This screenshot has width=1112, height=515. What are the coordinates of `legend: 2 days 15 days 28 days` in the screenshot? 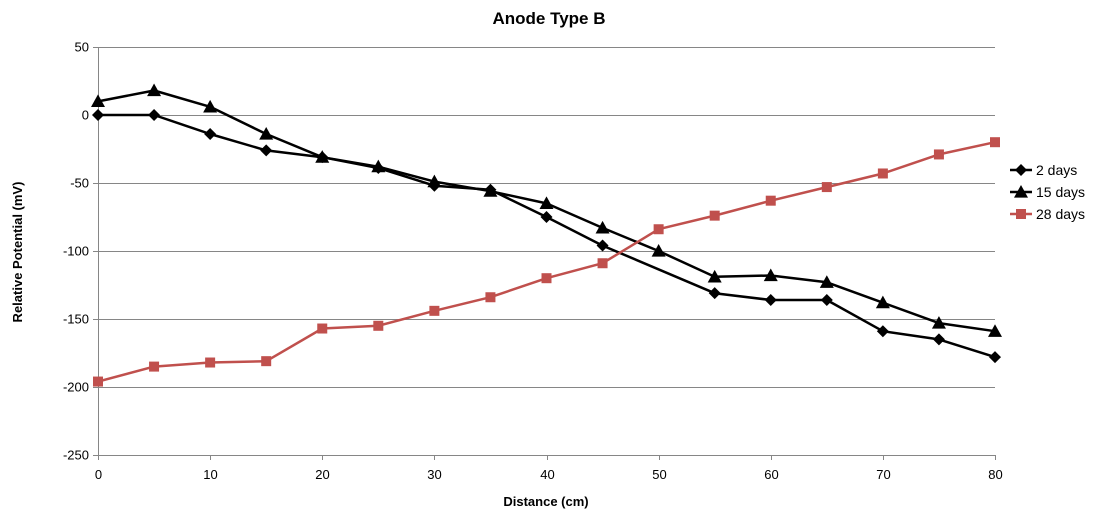 It's located at (1047, 192).